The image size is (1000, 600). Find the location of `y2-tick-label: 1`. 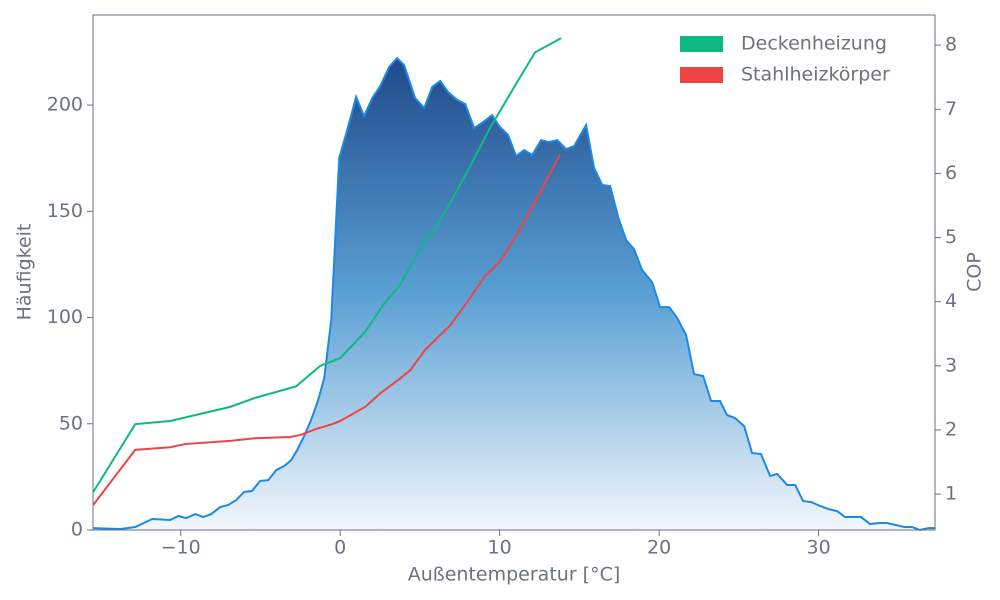

y2-tick-label: 1 is located at coordinates (951, 494).